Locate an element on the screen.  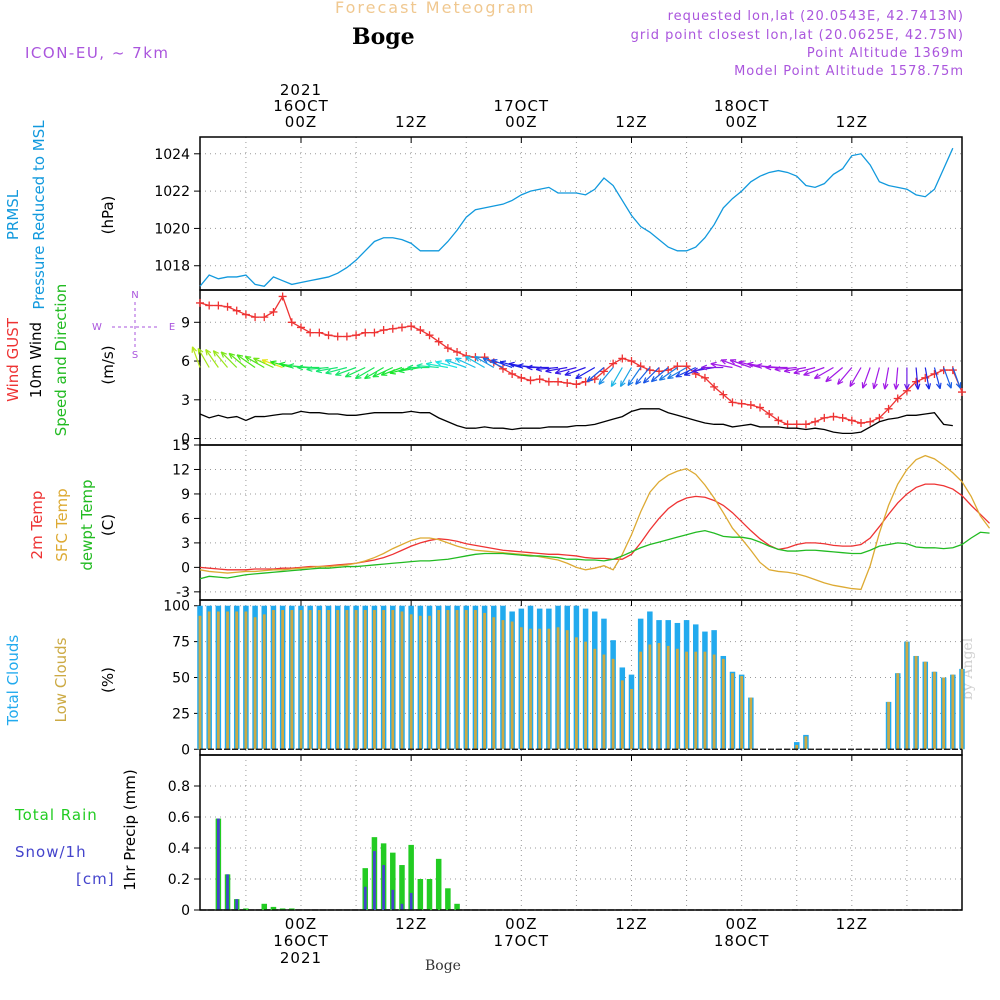
panel-label: 2m Temp is located at coordinates (37, 525).